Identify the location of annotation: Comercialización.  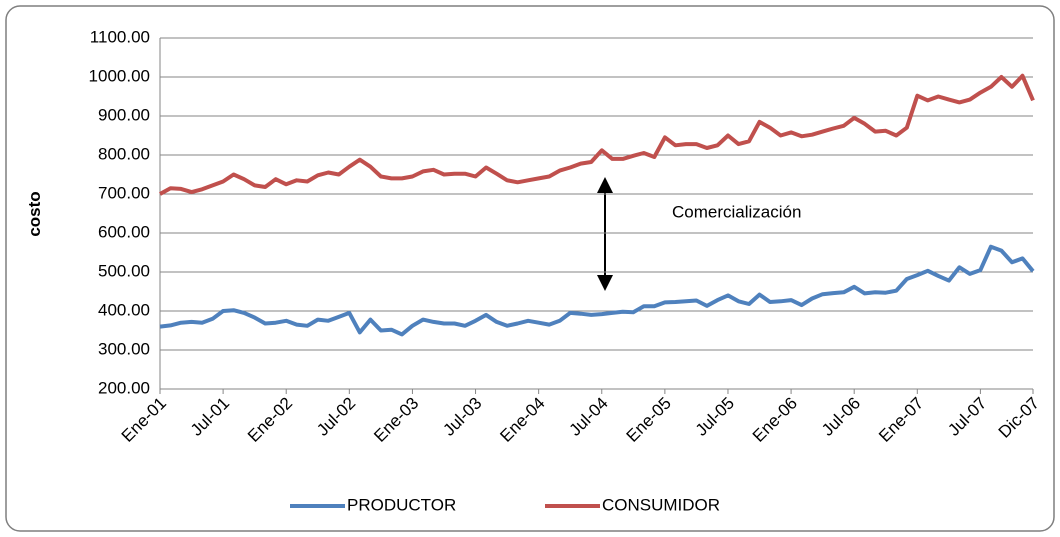
(736, 211).